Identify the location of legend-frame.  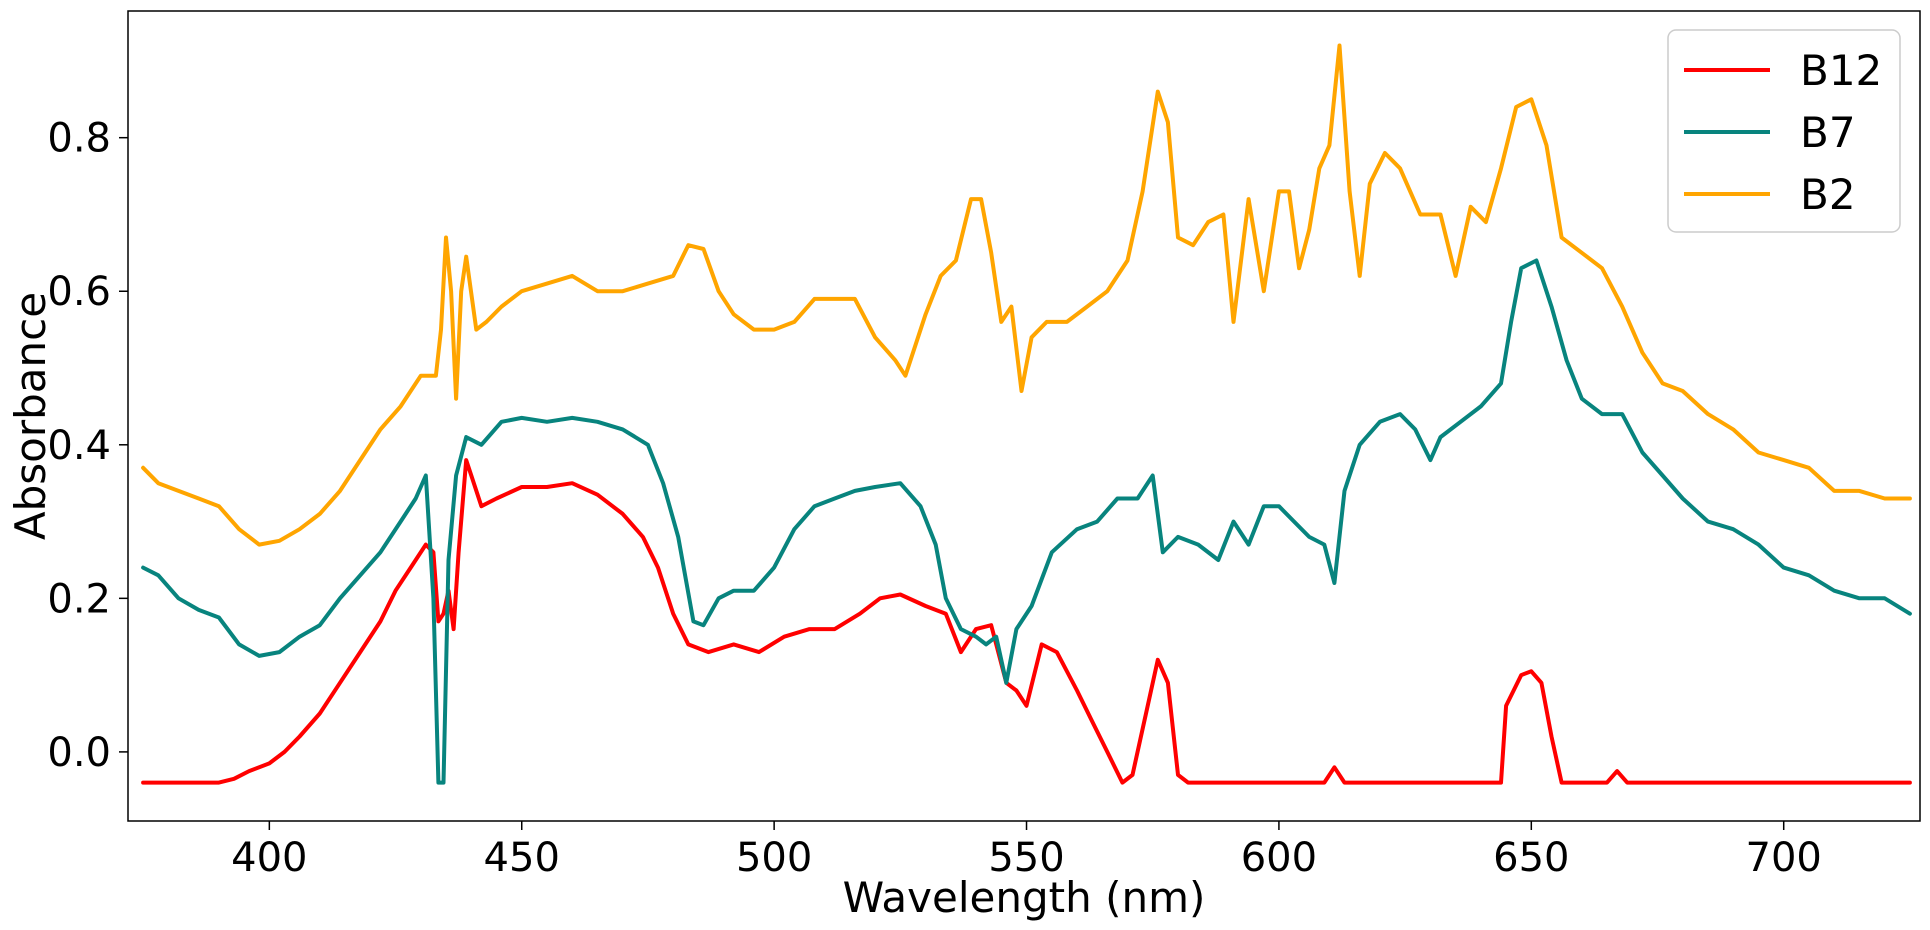
(1784, 131).